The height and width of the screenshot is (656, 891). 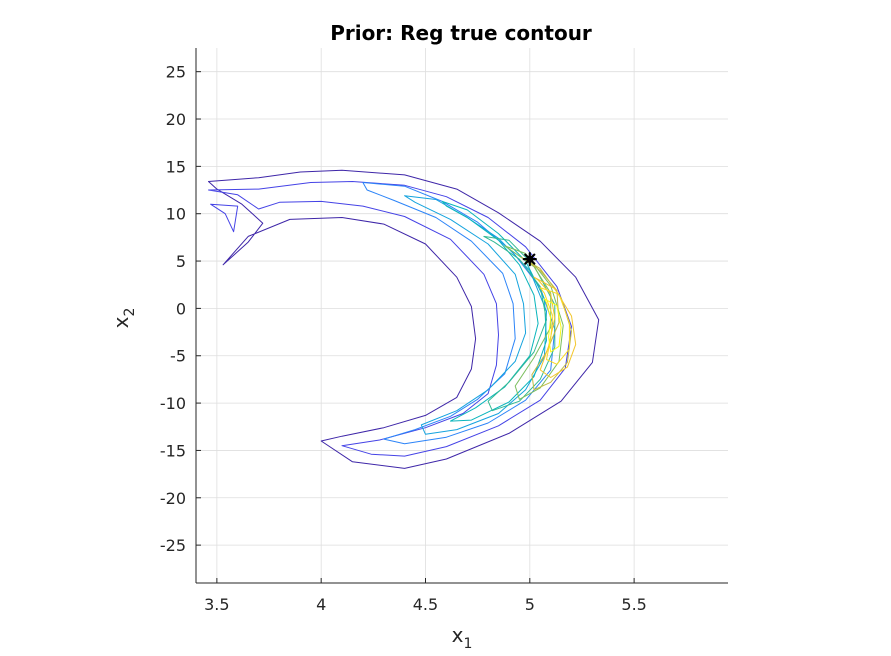 I want to click on y-tick-label: 15, so click(x=176, y=166).